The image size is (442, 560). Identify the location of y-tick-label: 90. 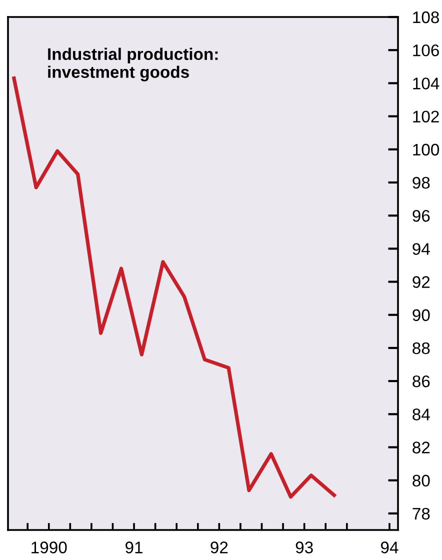
(421, 315).